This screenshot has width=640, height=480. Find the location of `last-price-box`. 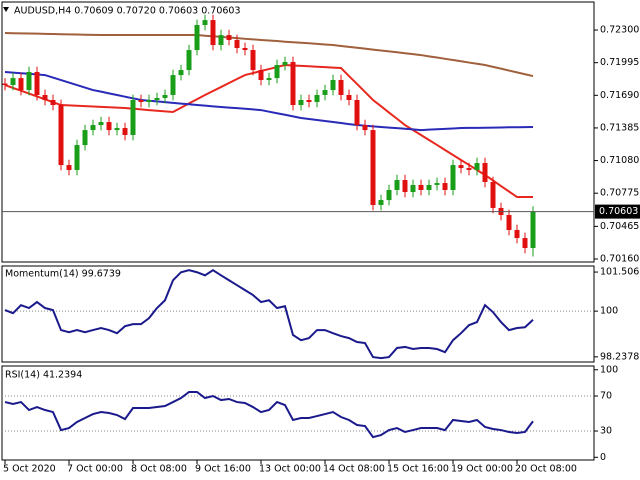

last-price-box is located at coordinates (617, 211).